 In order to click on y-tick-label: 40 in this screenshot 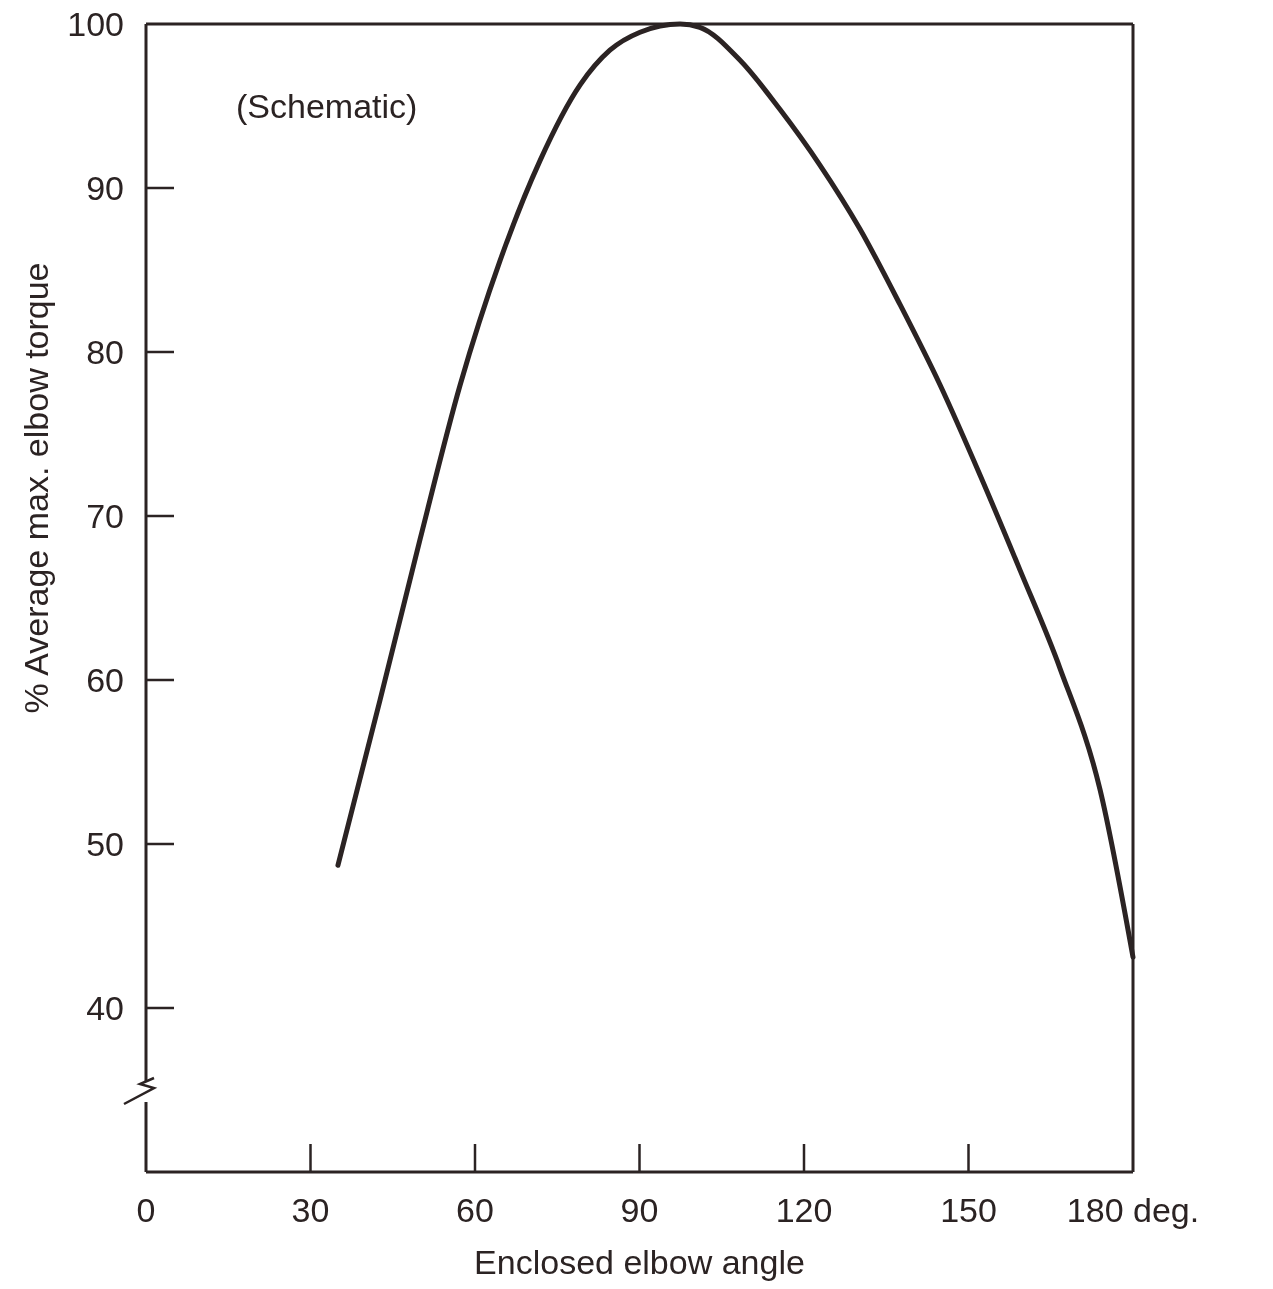, I will do `click(105, 1008)`.